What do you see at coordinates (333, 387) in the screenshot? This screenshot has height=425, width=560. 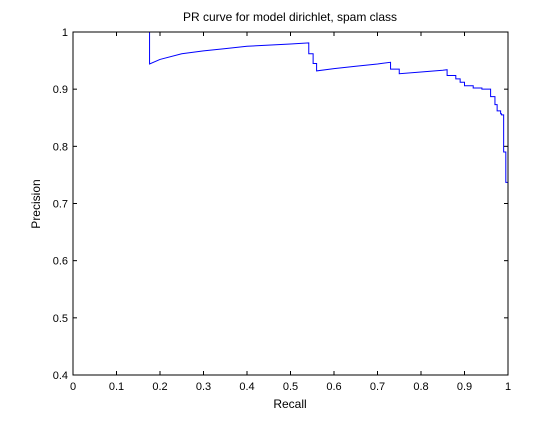 I see `x-tick-label: 0.6` at bounding box center [333, 387].